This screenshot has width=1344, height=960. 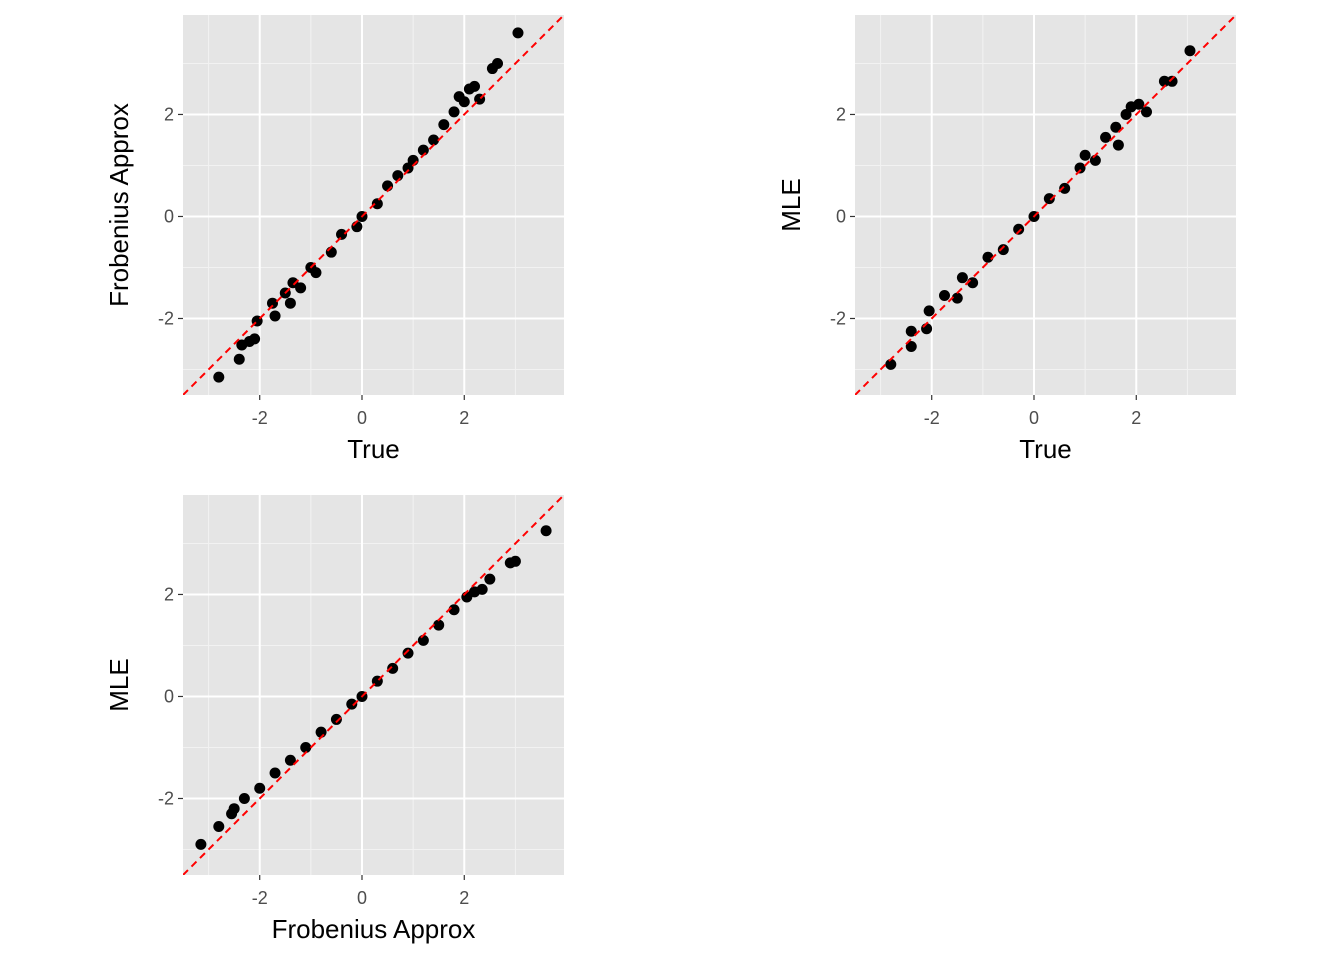 What do you see at coordinates (119, 205) in the screenshot?
I see `y-axis-title: Frobenius Approx` at bounding box center [119, 205].